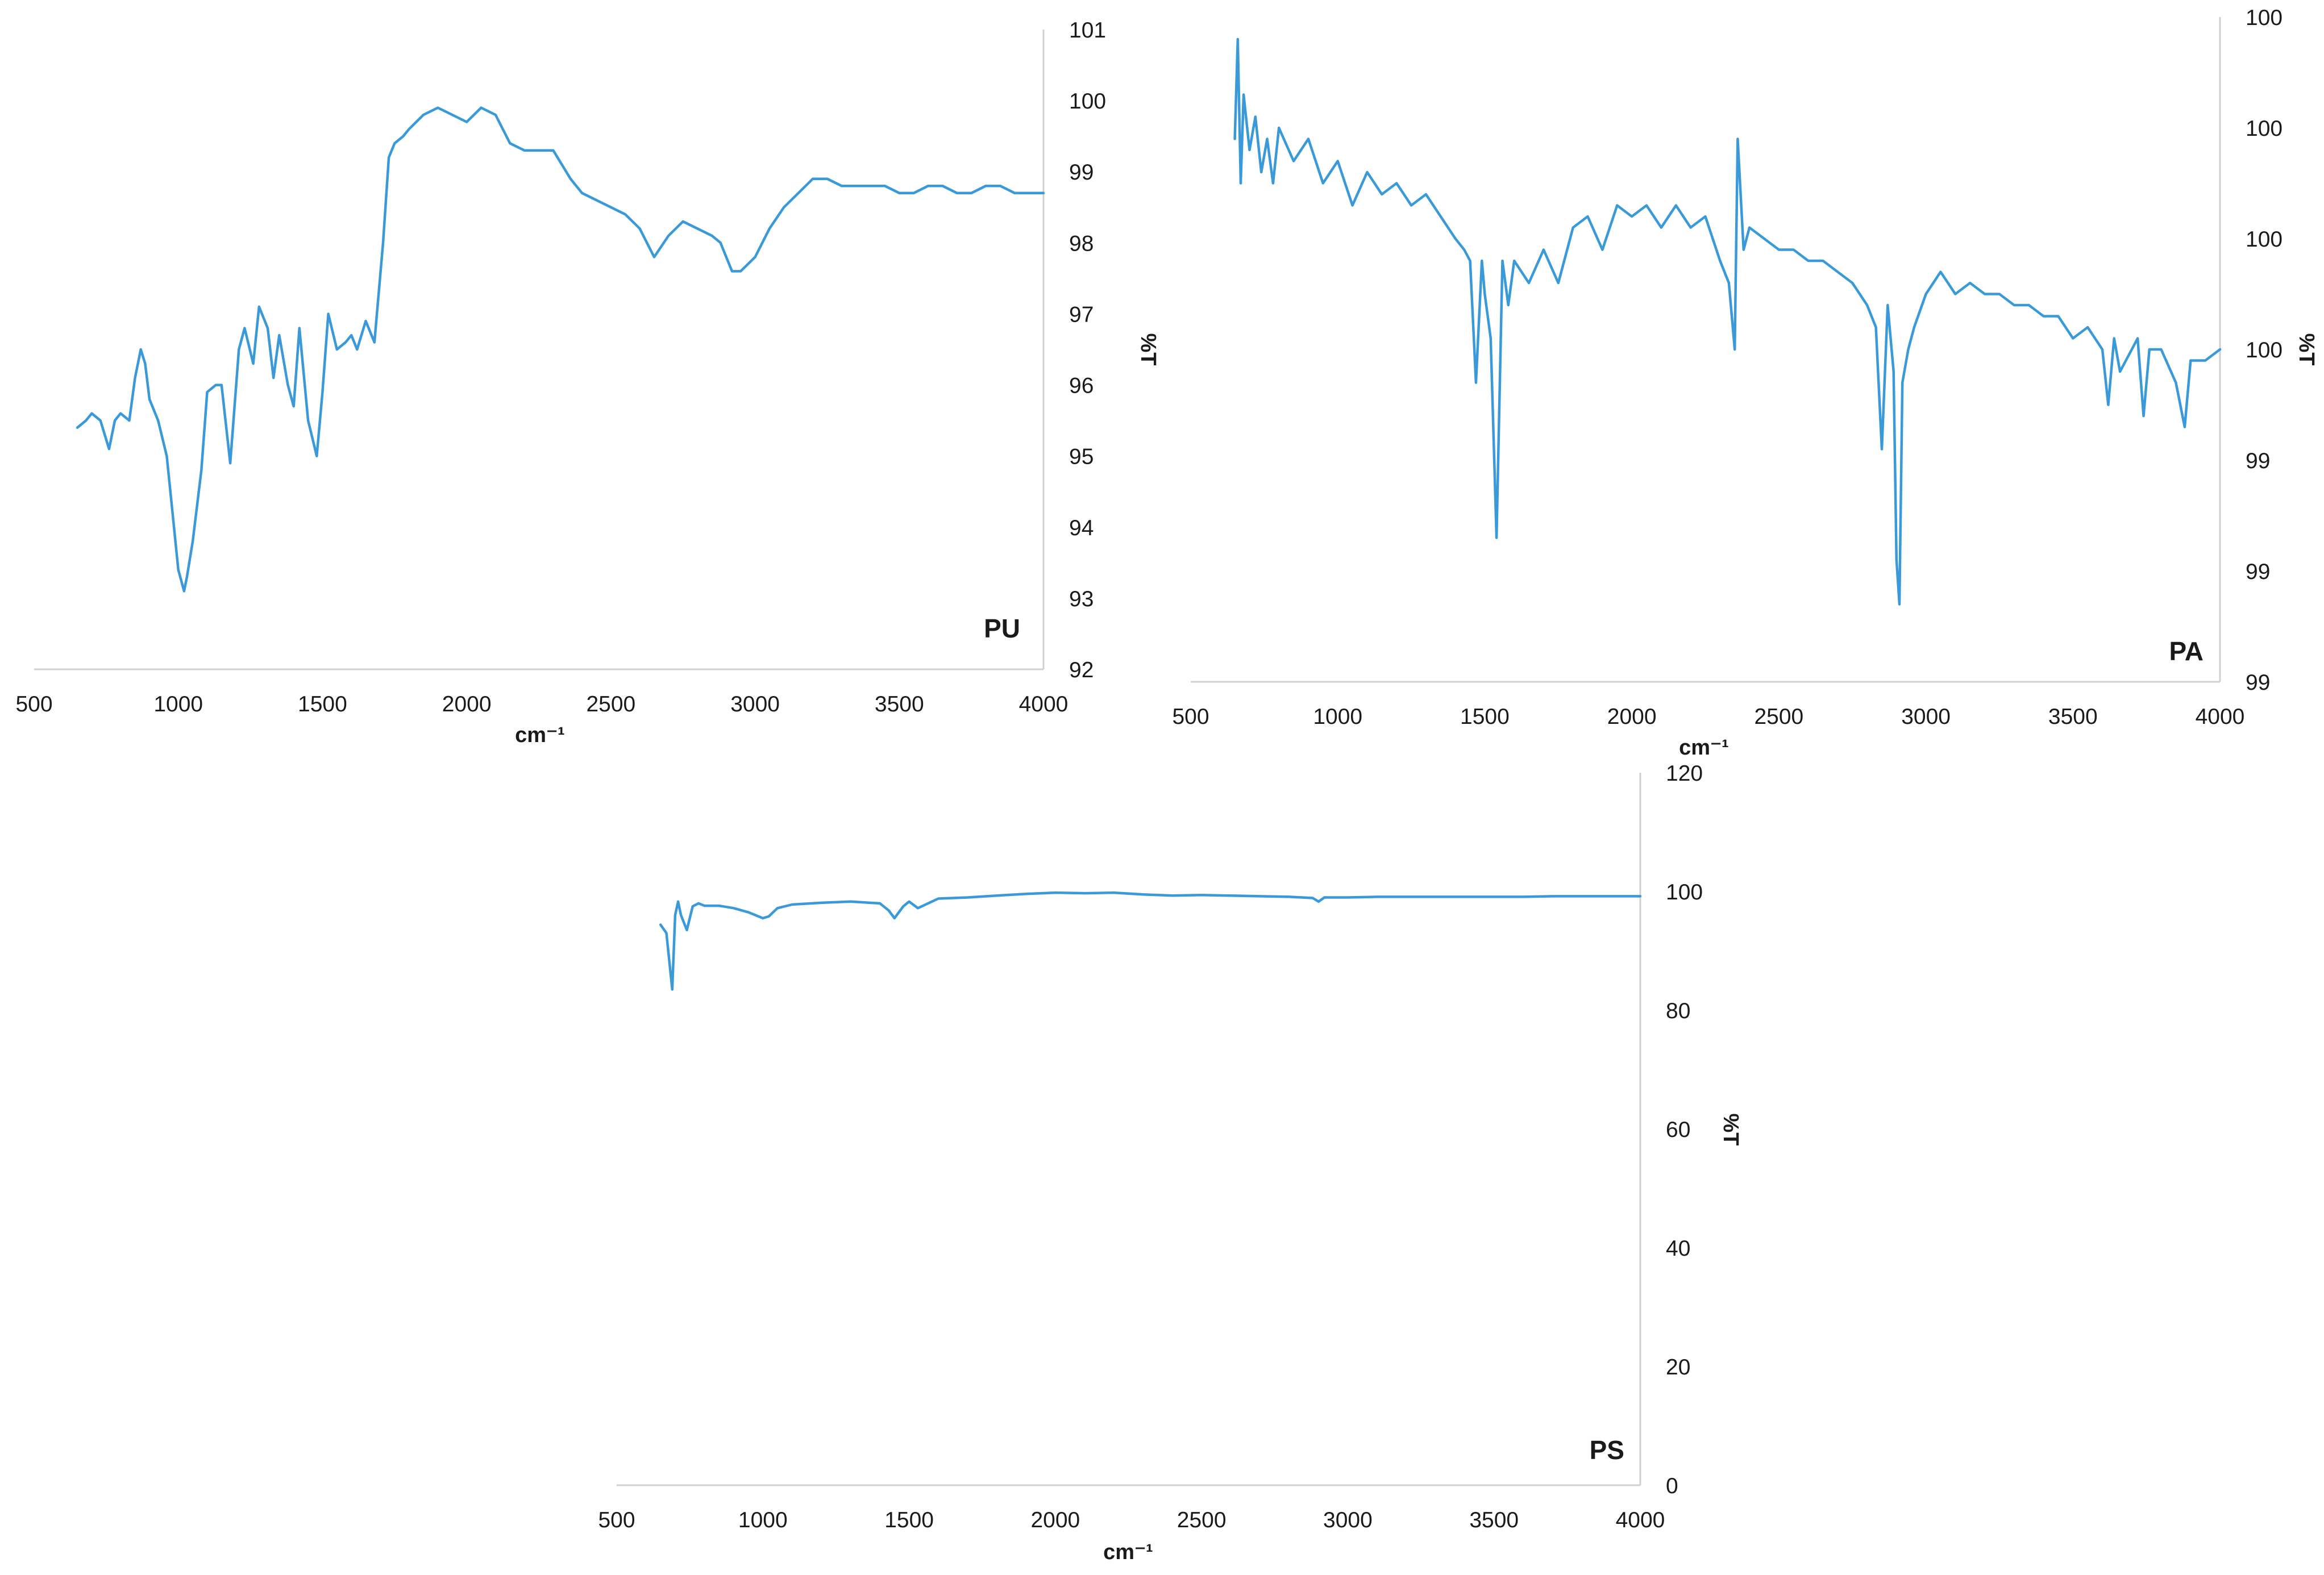 The height and width of the screenshot is (1575, 2324). Describe the element at coordinates (1202, 1520) in the screenshot. I see `ps-x-tick-label: 2500` at that location.